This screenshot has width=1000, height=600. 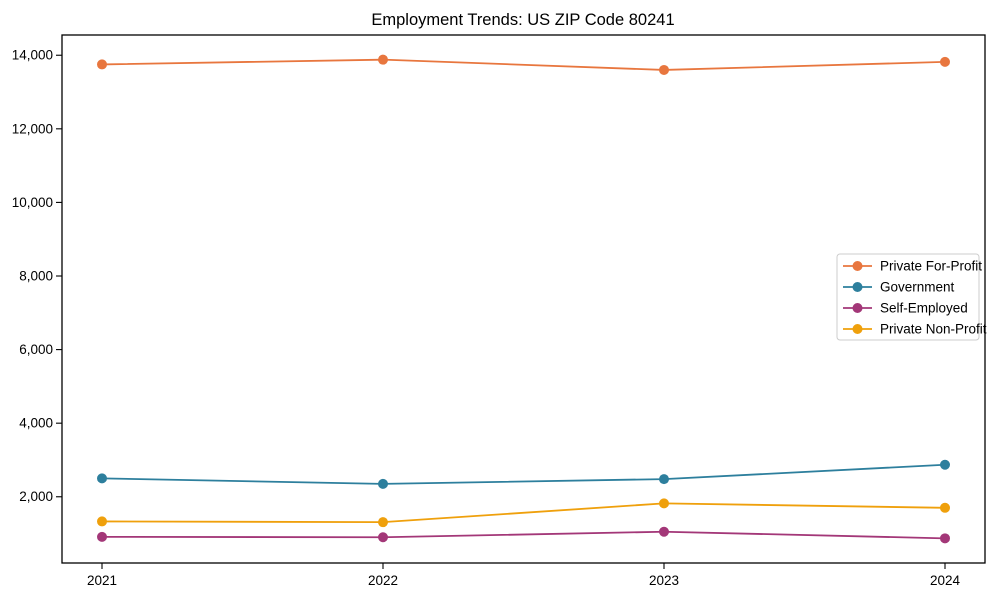 What do you see at coordinates (32, 202) in the screenshot?
I see `y-tick-label: 10,000` at bounding box center [32, 202].